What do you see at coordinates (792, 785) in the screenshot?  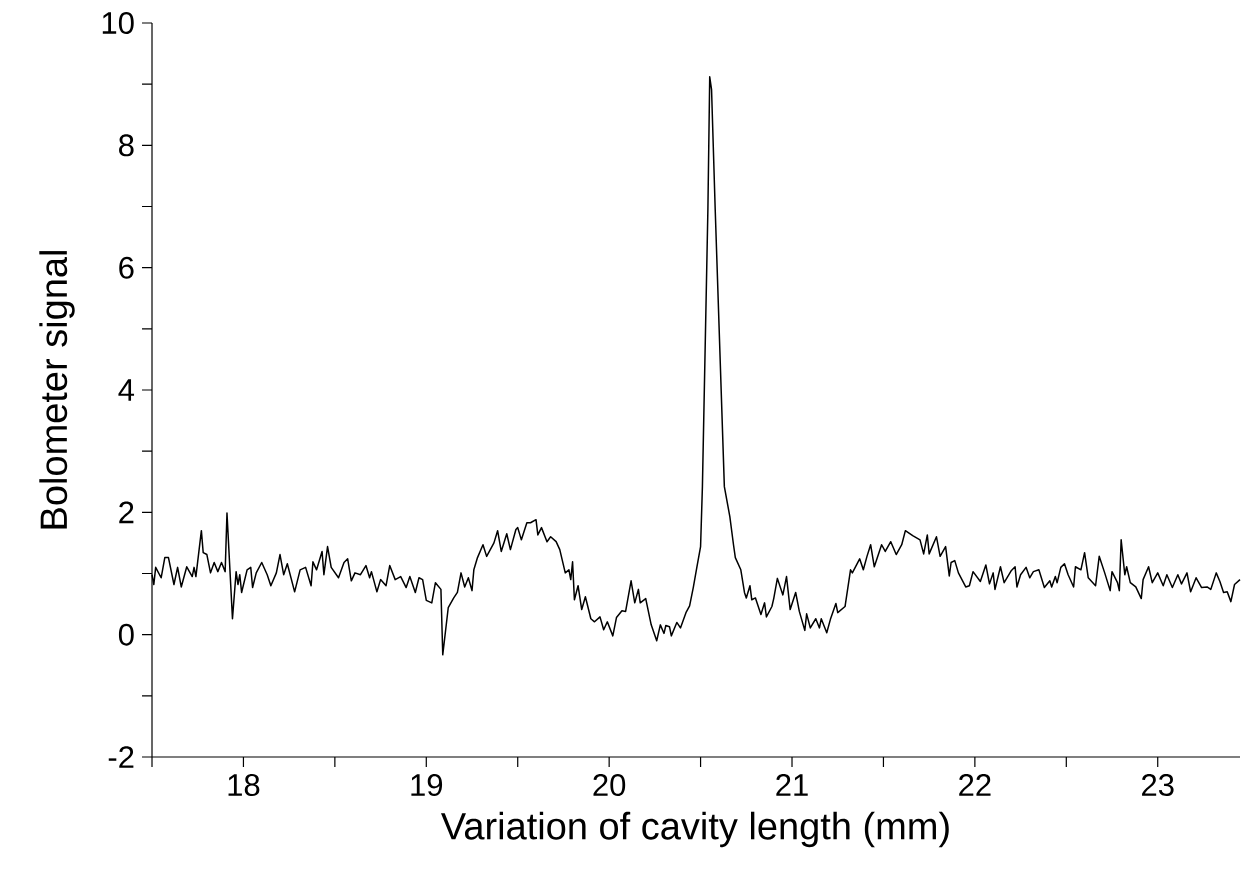 I see `x-tick-label: 21` at bounding box center [792, 785].